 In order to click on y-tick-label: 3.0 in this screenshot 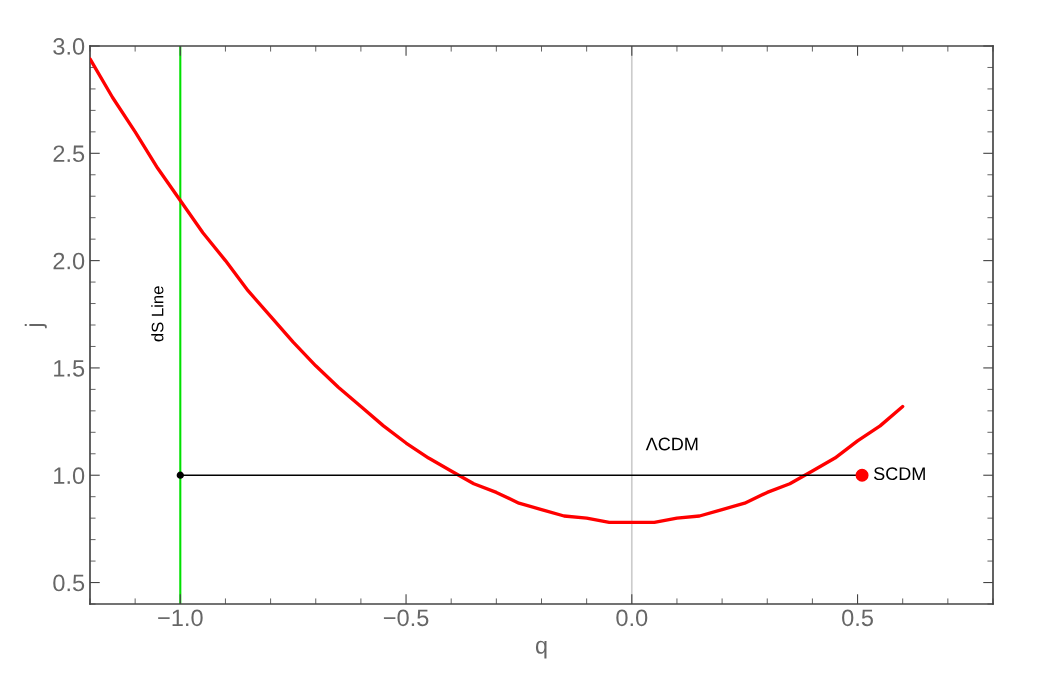, I will do `click(69, 46)`.